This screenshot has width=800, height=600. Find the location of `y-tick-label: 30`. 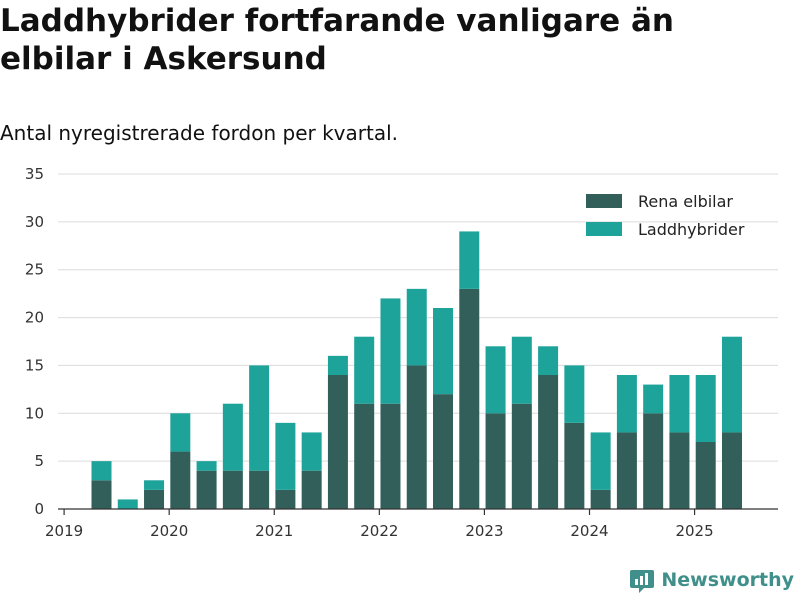

y-tick-label: 30 is located at coordinates (34, 222).